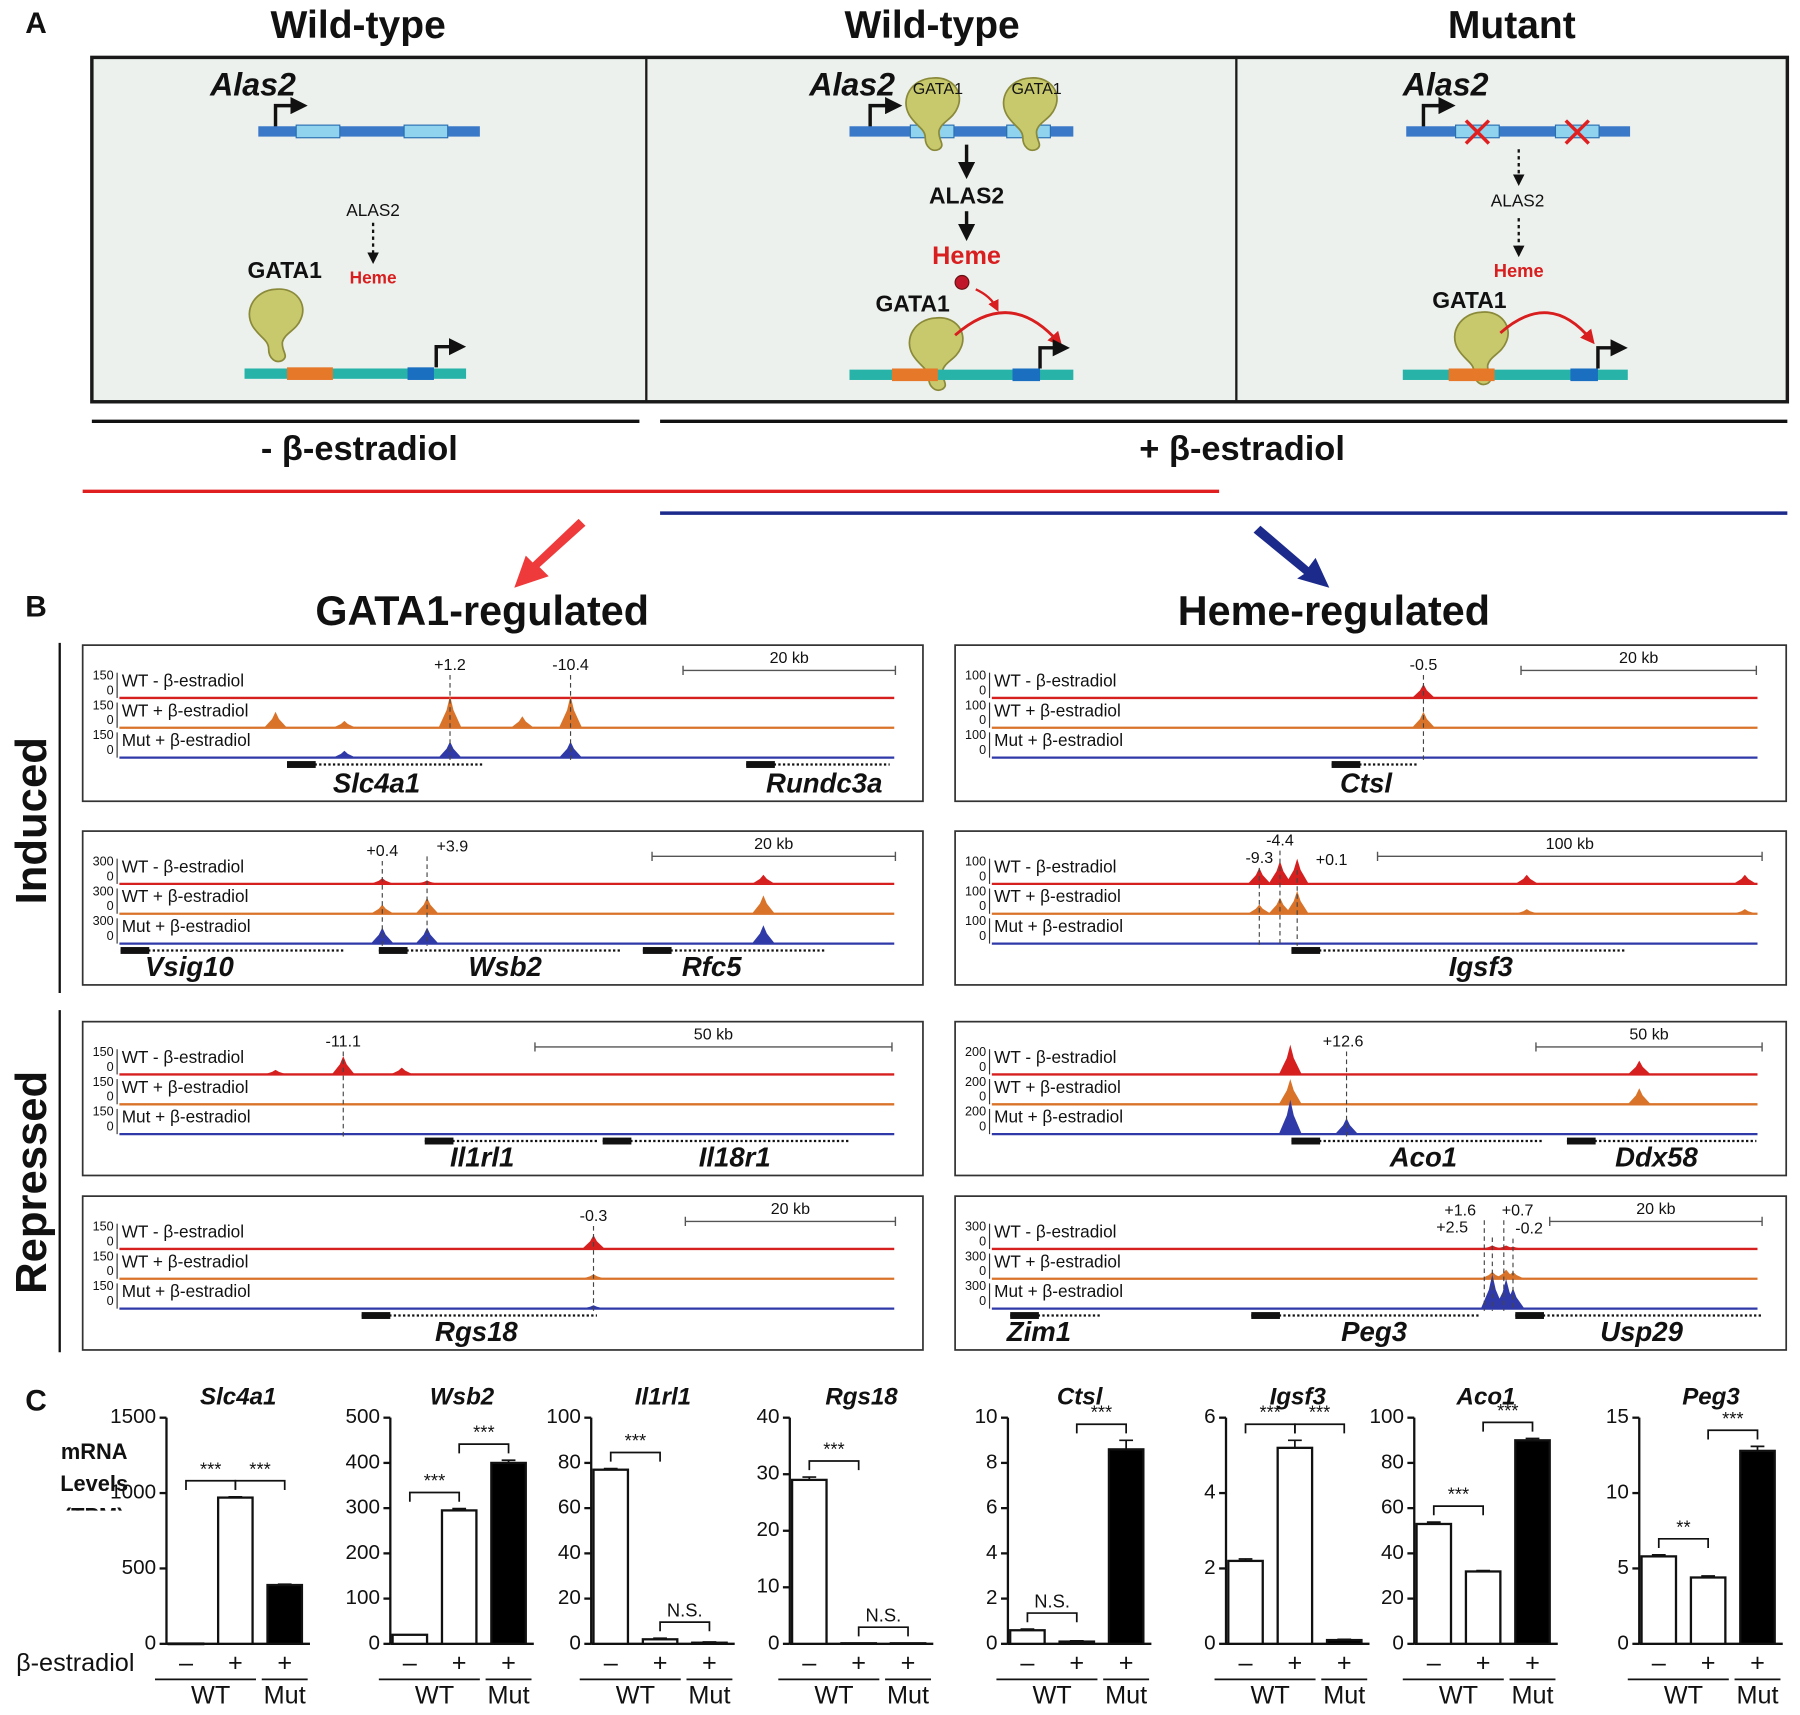  Describe the element at coordinates (285, 1695) in the screenshot. I see `group-label: Mut` at that location.